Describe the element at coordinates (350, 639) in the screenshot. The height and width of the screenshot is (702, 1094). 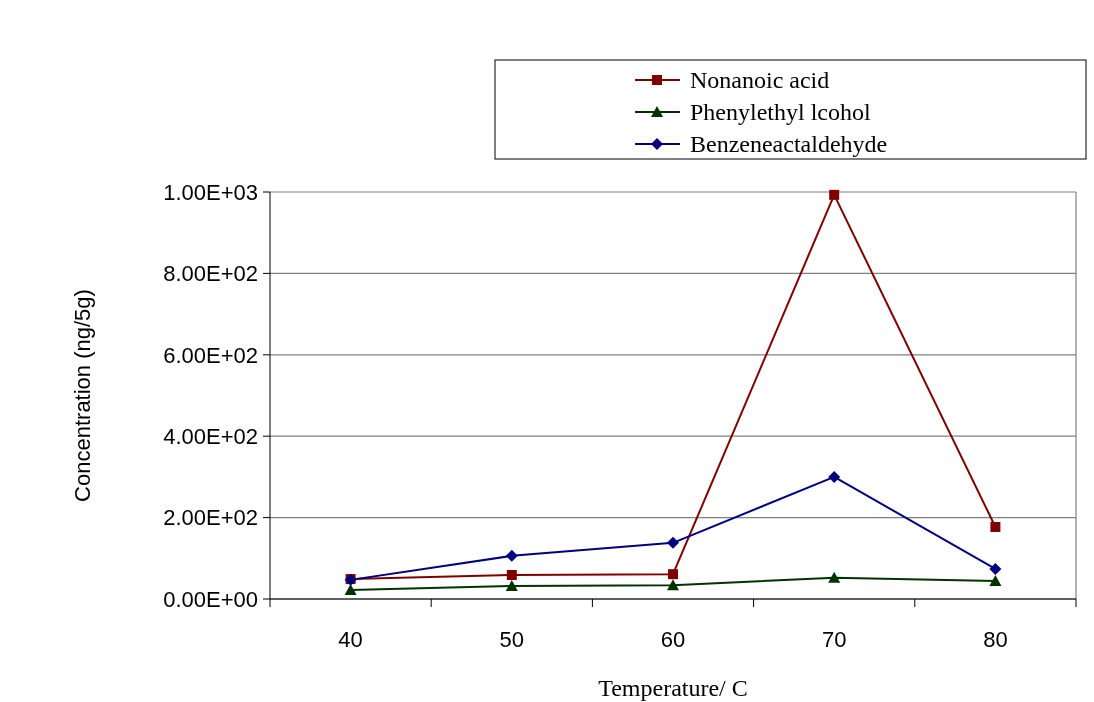
I see `x-tick-label: 40` at that location.